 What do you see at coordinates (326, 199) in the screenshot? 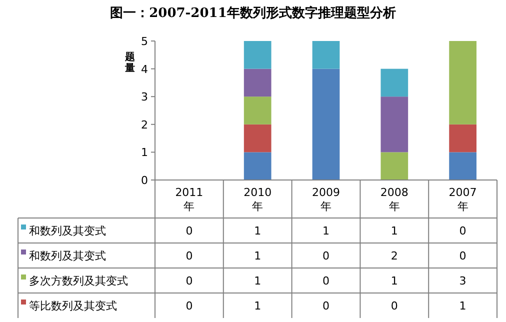
I see `x-tick-label: 2009年` at bounding box center [326, 199].